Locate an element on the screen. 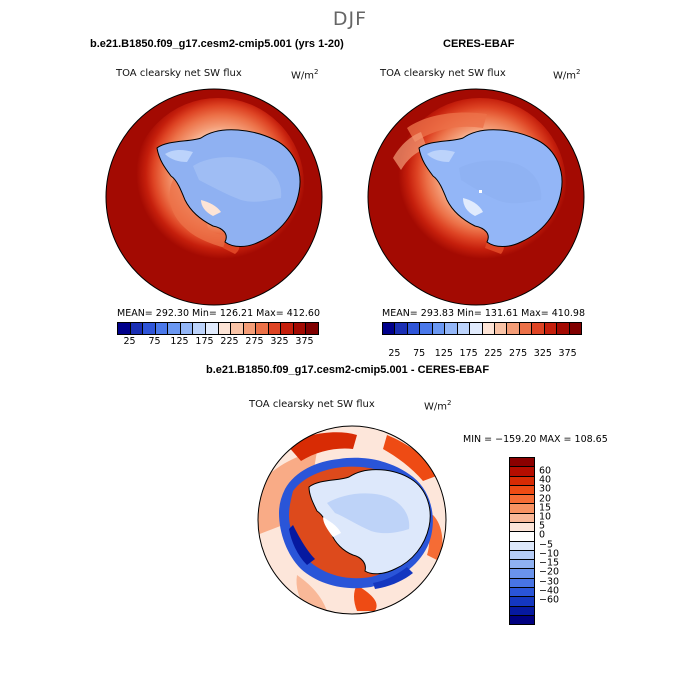 The height and width of the screenshot is (700, 700). diff-colorbar-tick-label: 10 is located at coordinates (545, 517).